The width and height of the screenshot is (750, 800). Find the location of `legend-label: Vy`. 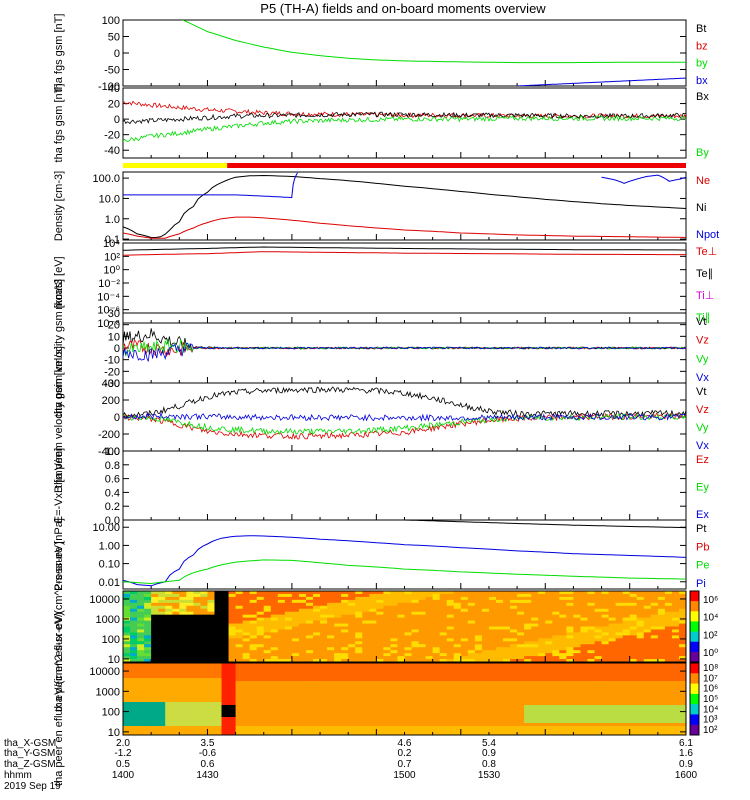

legend-label: Vy is located at coordinates (702, 359).